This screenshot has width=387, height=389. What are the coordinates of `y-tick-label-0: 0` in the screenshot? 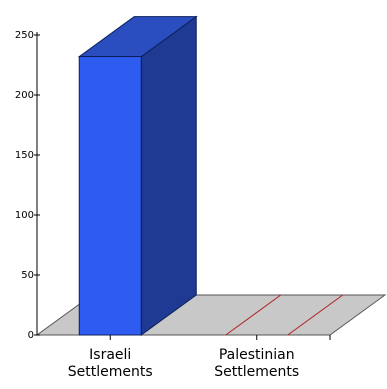 It's located at (31, 335).